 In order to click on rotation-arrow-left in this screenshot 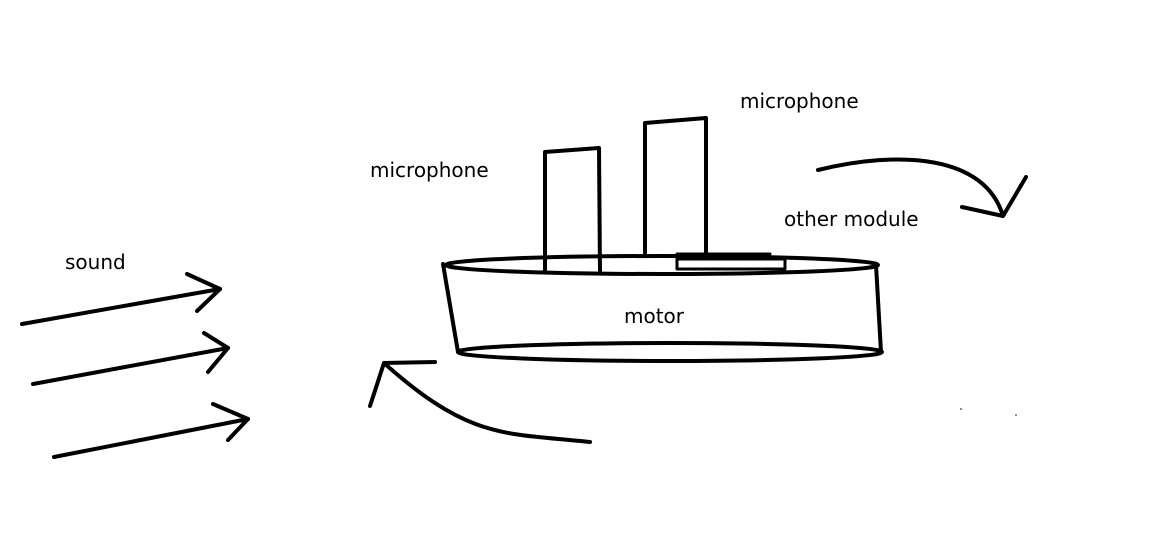, I will do `click(480, 402)`.